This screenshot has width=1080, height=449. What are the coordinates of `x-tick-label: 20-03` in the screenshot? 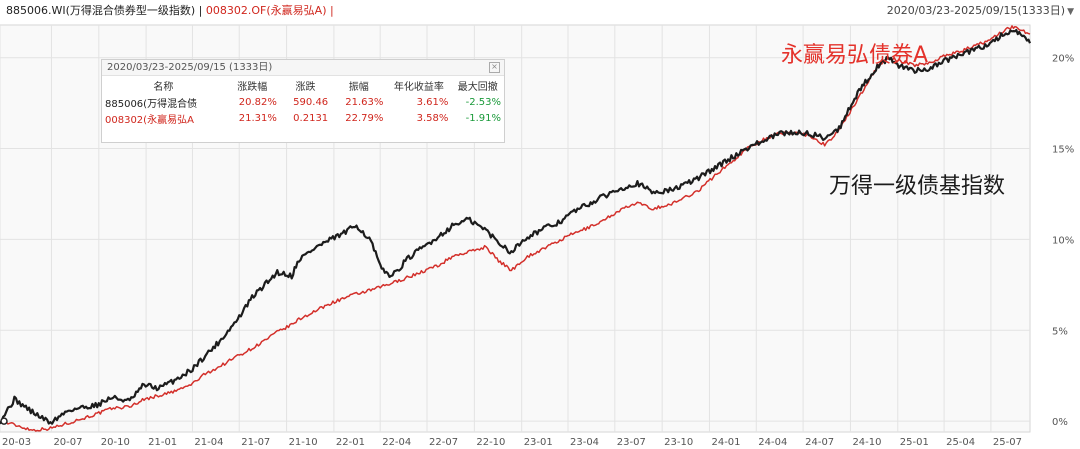 It's located at (16, 442).